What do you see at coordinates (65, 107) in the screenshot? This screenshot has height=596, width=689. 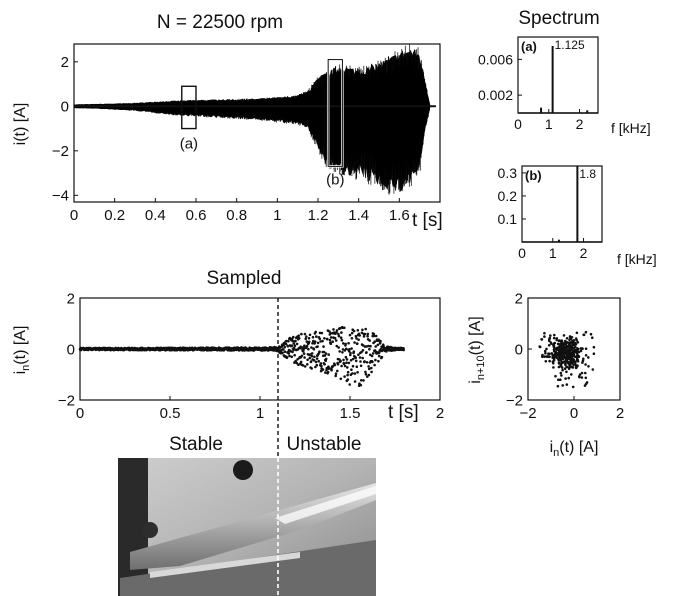 I see `p1-y-tick-label: 0` at bounding box center [65, 107].